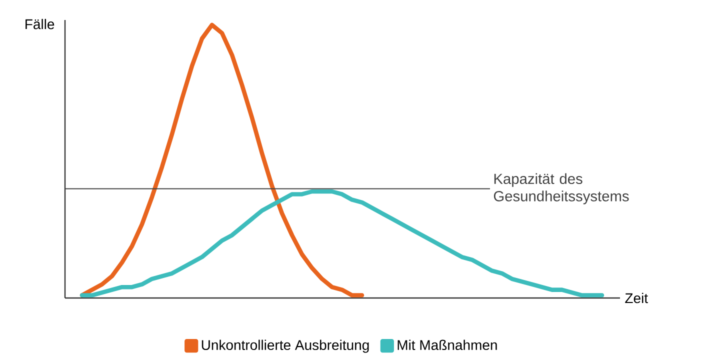  I want to click on legend-label: Unkontrollierte Ausbreitung, so click(285, 346).